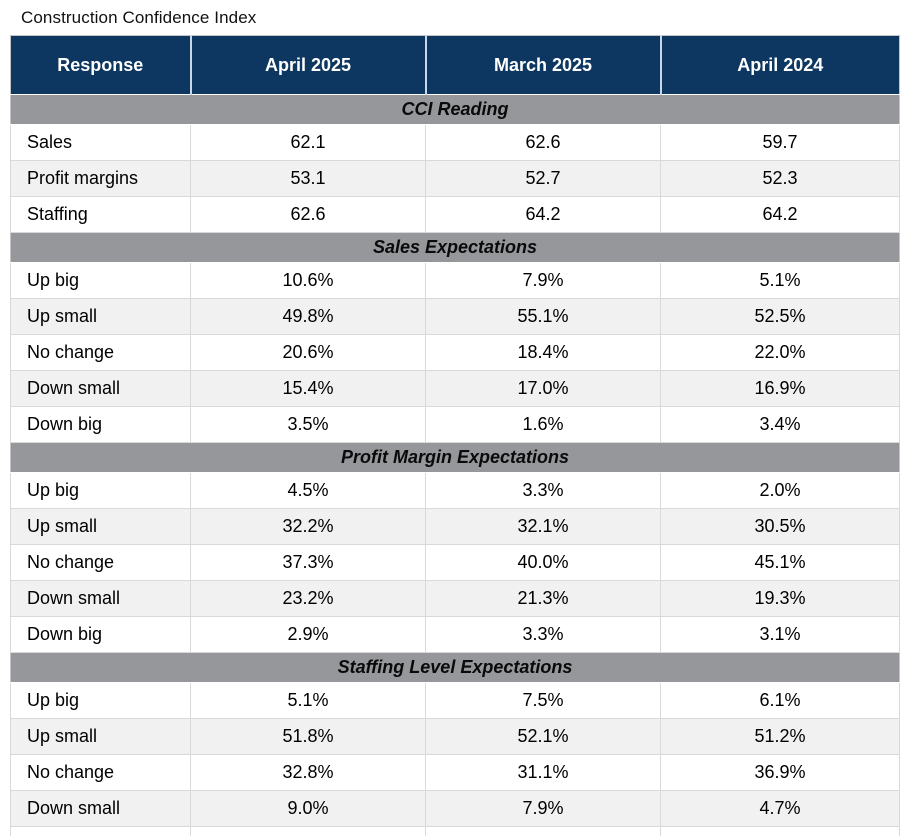 This screenshot has height=836, width=919. What do you see at coordinates (308, 65) in the screenshot?
I see `col-header-april-2025: April 2025` at bounding box center [308, 65].